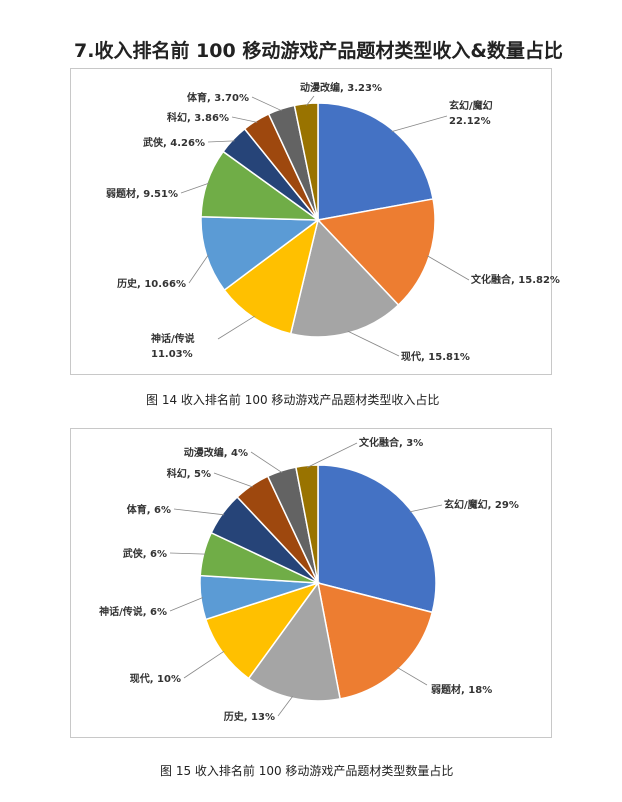 The image size is (622, 802). What do you see at coordinates (189, 473) in the screenshot?
I see `data-label-1-7: 科幻, 5%` at bounding box center [189, 473].